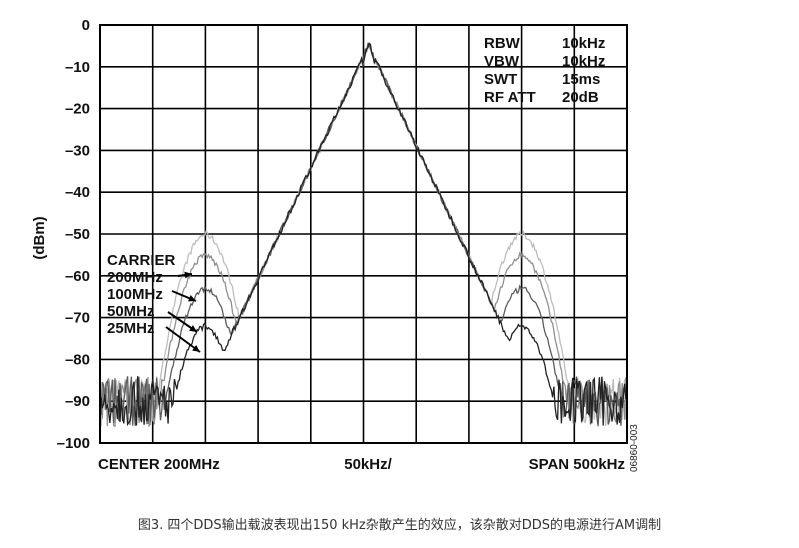 The width and height of the screenshot is (799, 548). I want to click on y-tick-labels: 0 –10 –20 –30 –40 –50 –60 –70 –80 –90 –100, so click(73, 234).